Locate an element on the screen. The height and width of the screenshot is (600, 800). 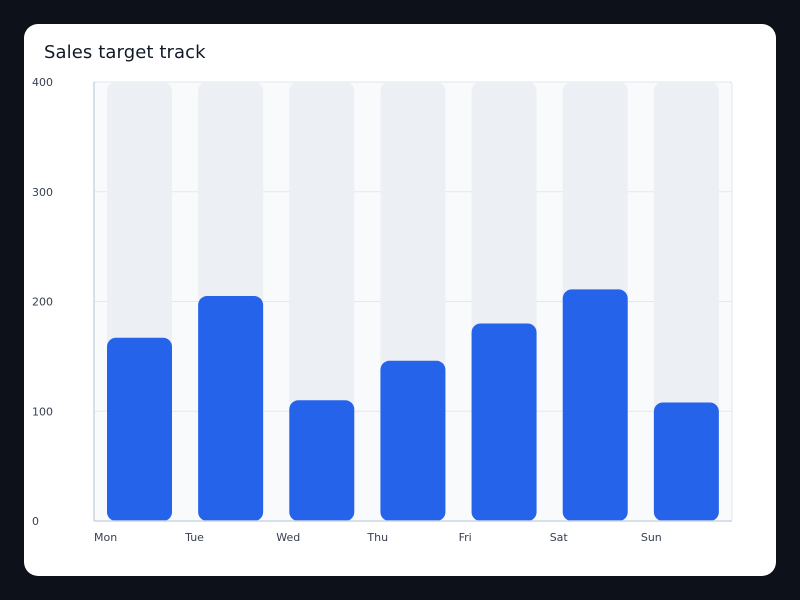
bar-sat is located at coordinates (595, 405).